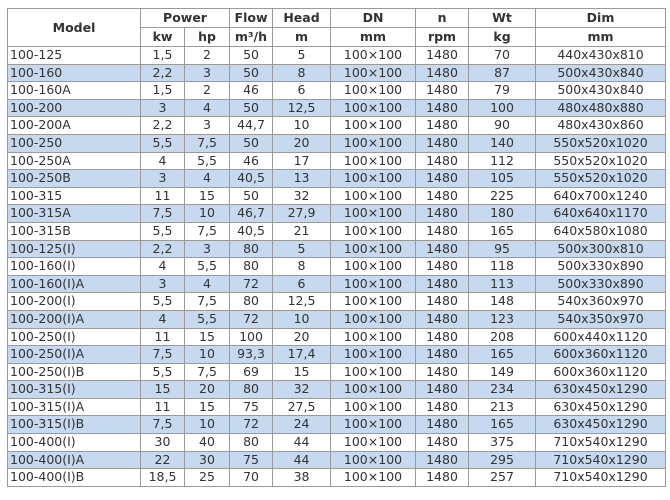 This screenshot has height=500, width=670. What do you see at coordinates (302, 460) in the screenshot?
I see `cell-head: 44` at bounding box center [302, 460].